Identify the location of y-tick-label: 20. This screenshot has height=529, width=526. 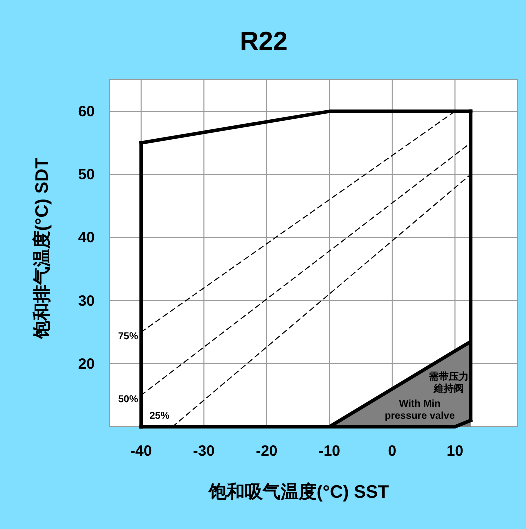
(86, 364).